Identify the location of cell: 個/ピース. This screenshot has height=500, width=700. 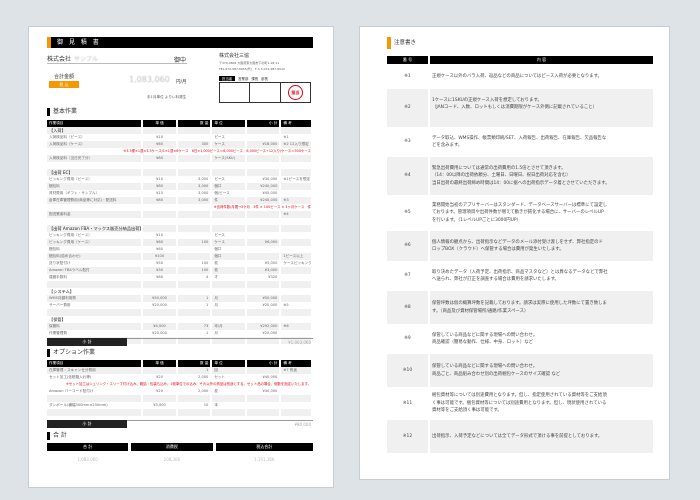
(222, 193).